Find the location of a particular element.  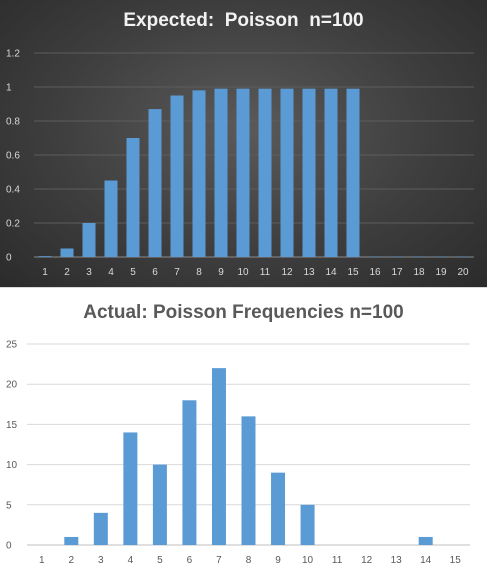

y-tick-label: 0.8 is located at coordinates (13, 122).